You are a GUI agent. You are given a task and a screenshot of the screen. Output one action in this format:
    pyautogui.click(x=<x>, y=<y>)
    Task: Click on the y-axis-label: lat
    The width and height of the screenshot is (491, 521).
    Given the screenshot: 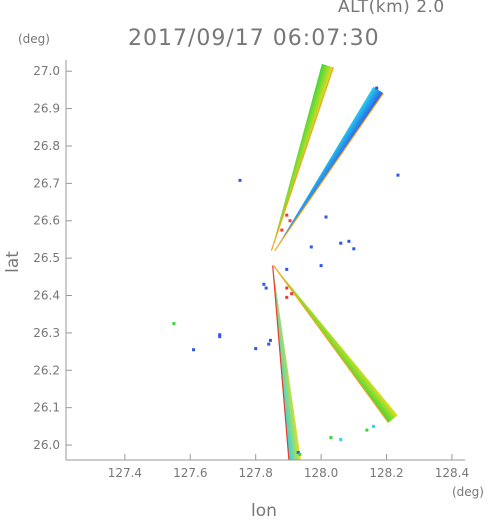 What is the action you would take?
    pyautogui.click(x=12, y=262)
    